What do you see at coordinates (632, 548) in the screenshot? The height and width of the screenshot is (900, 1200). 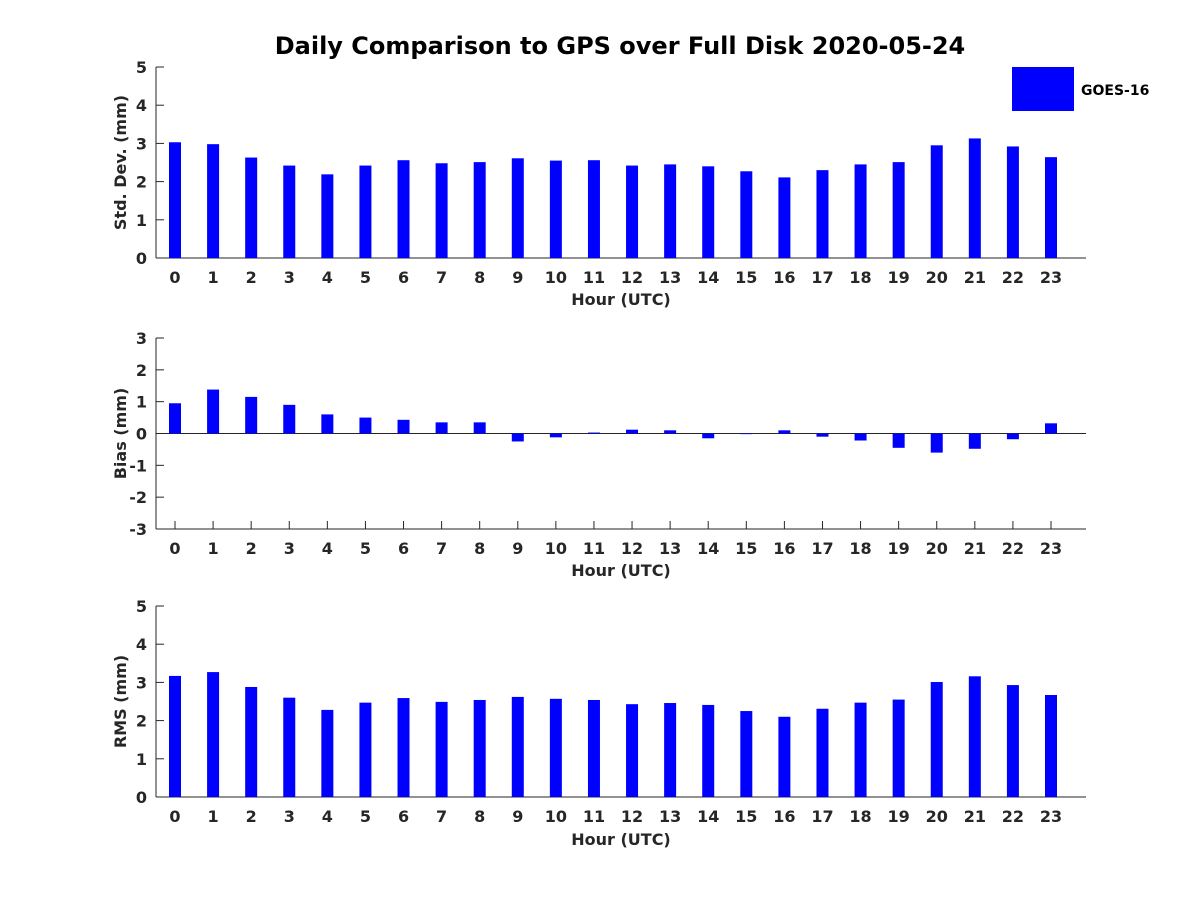 I see `x-tick-label: 12` at bounding box center [632, 548].